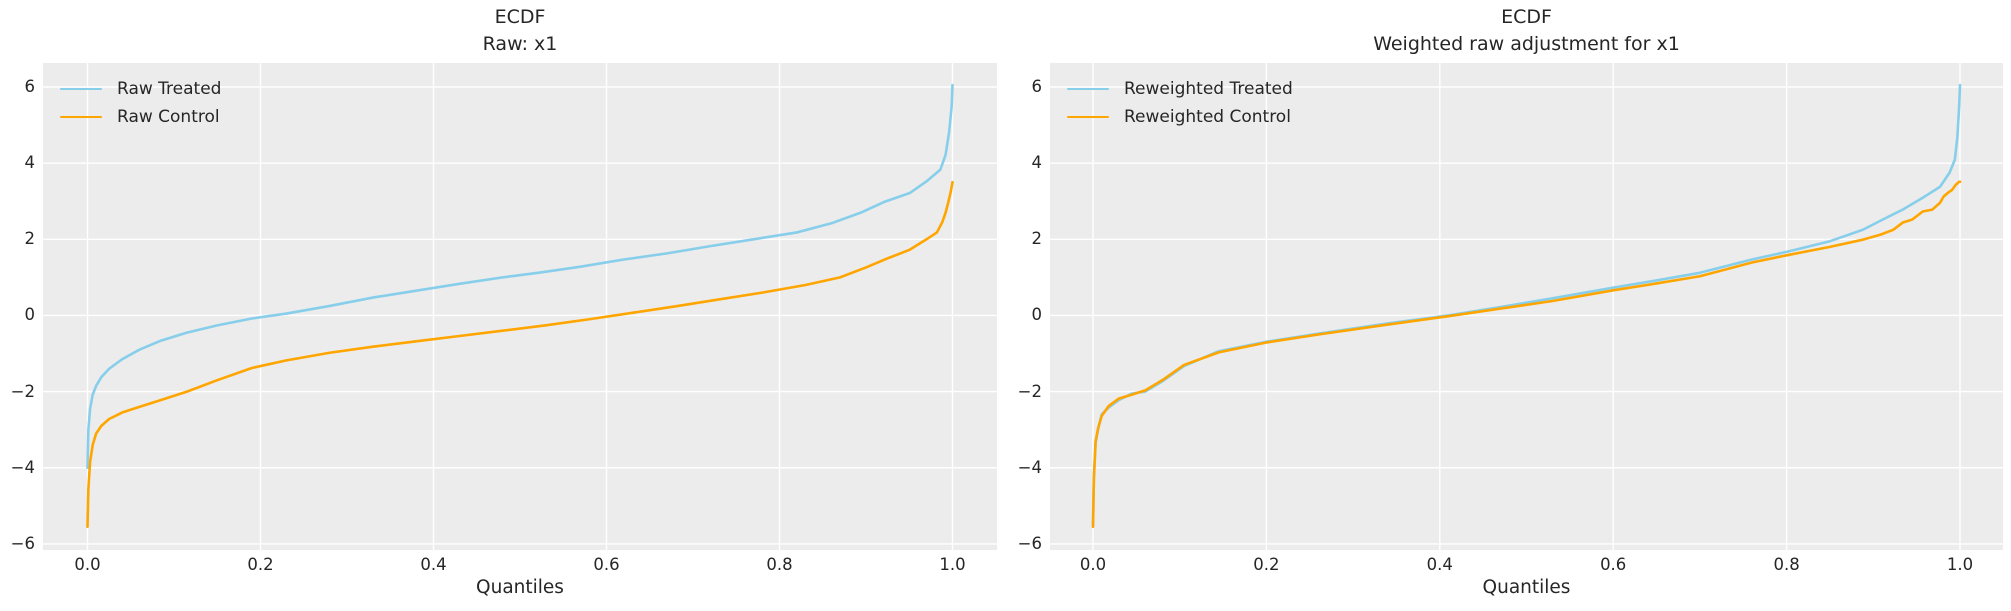  I want to click on legend-item-reweighted-control: Reweighted Control, so click(1179, 117).